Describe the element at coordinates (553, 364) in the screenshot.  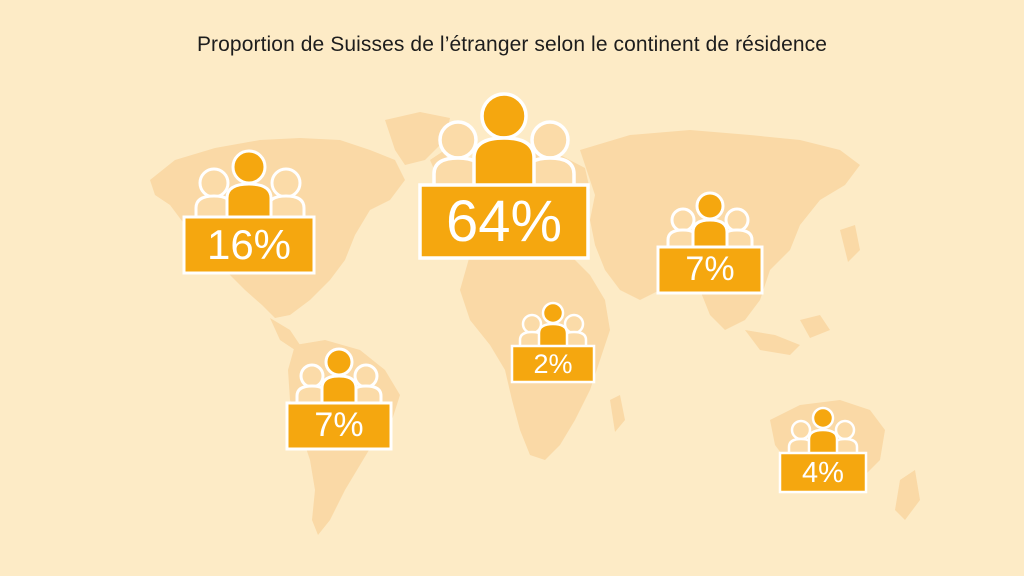
I see `badge-value: 2%` at that location.